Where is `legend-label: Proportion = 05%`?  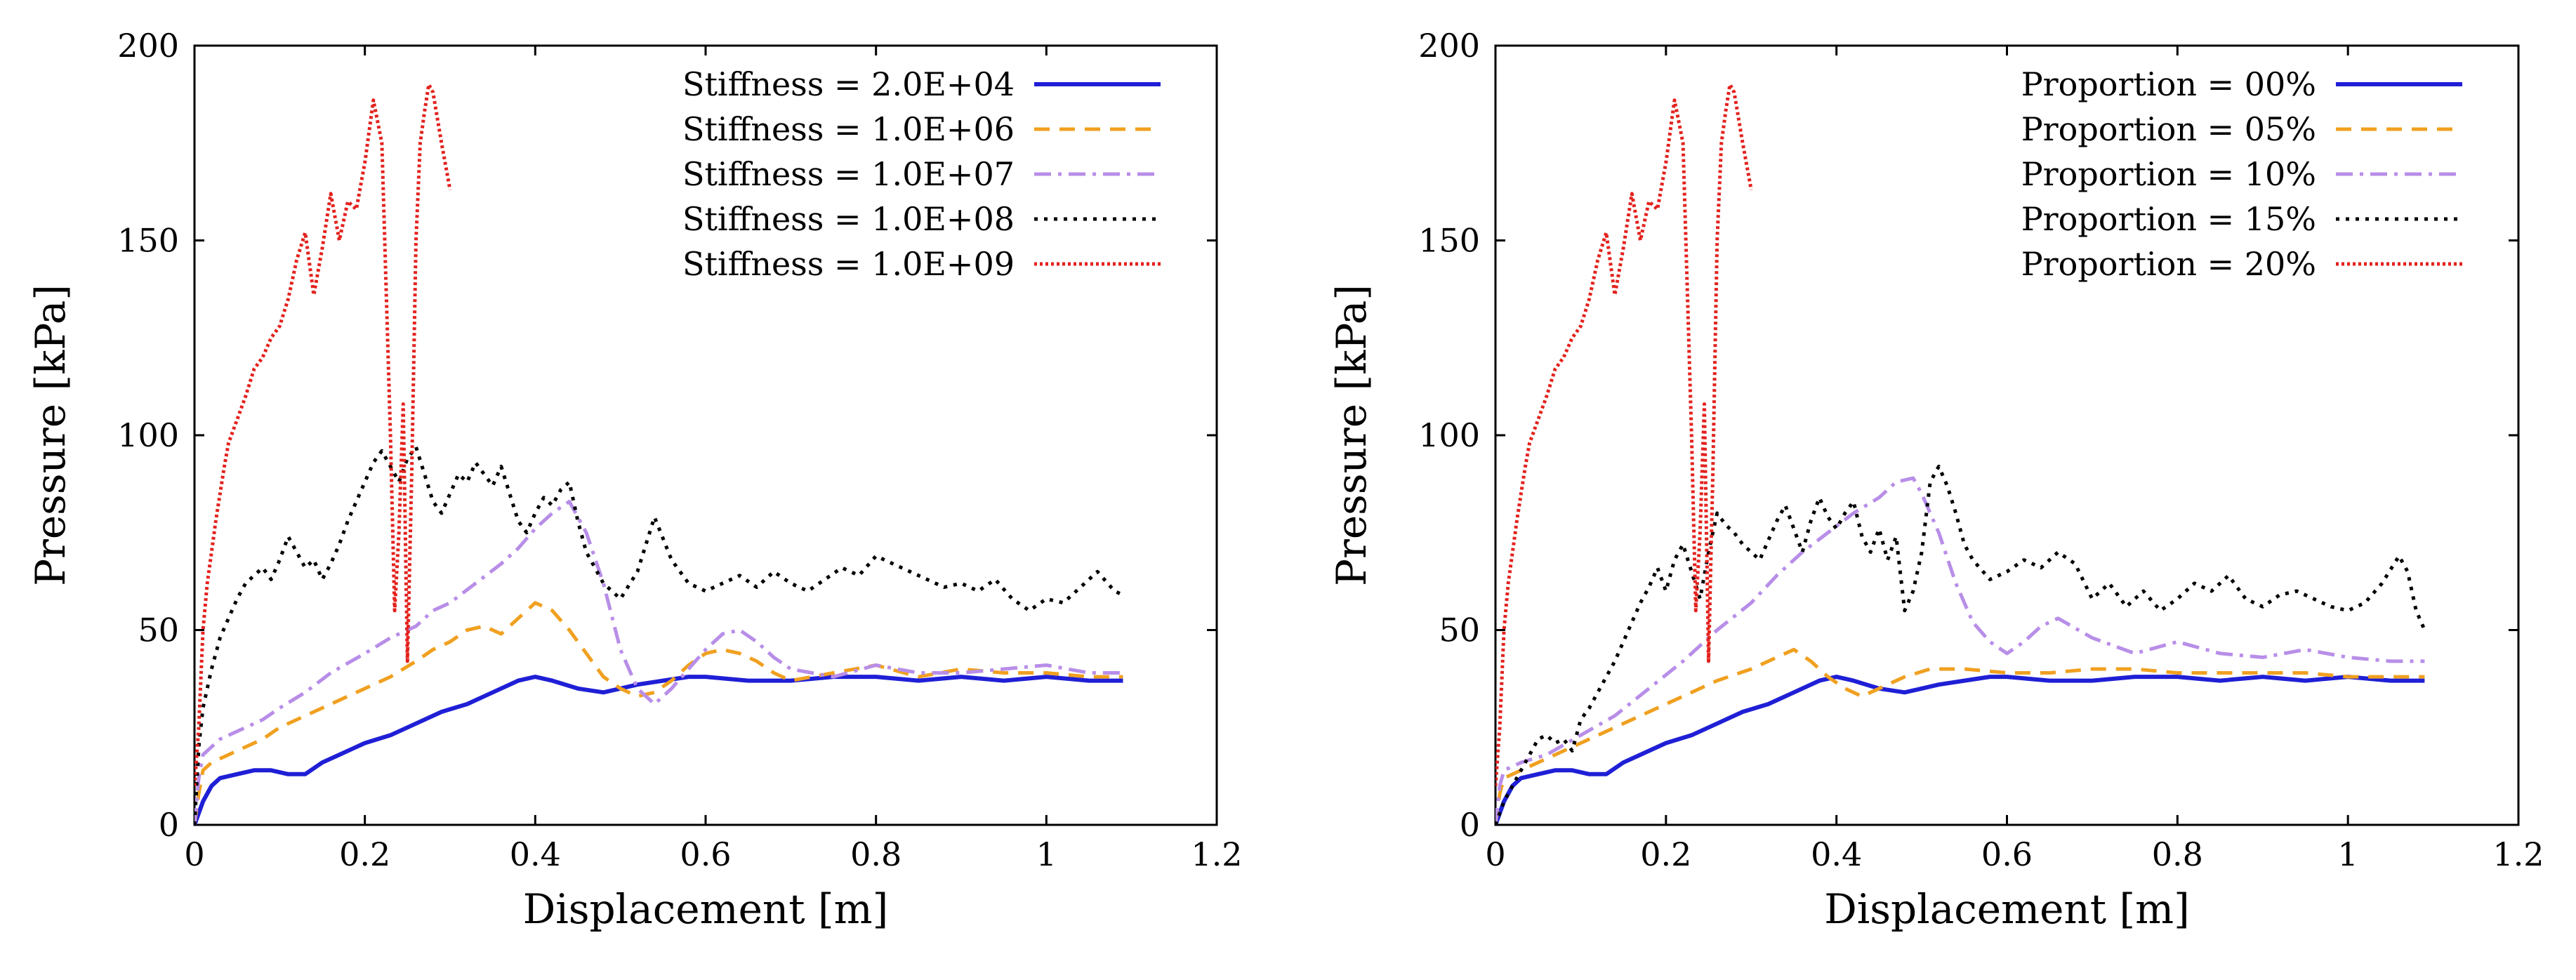 legend-label: Proportion = 05% is located at coordinates (2168, 129).